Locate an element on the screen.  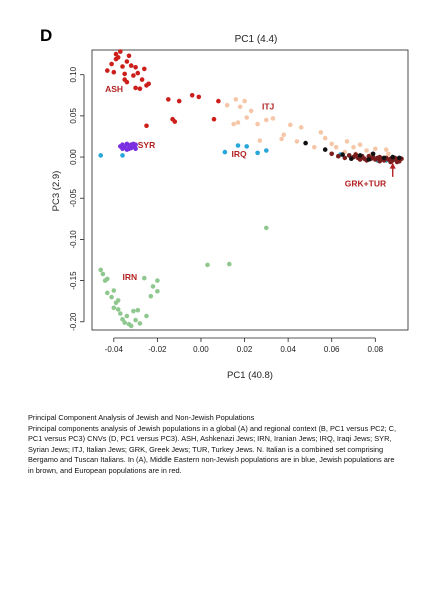
x-tick-label: -0.02 is located at coordinates (157, 349).